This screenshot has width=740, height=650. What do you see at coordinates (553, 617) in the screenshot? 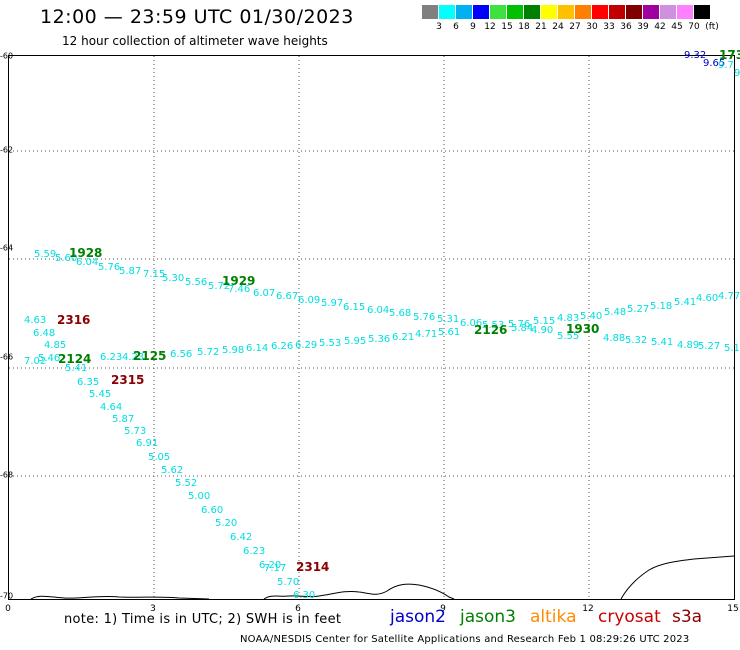
I see `legend-altika: altika` at bounding box center [553, 617].